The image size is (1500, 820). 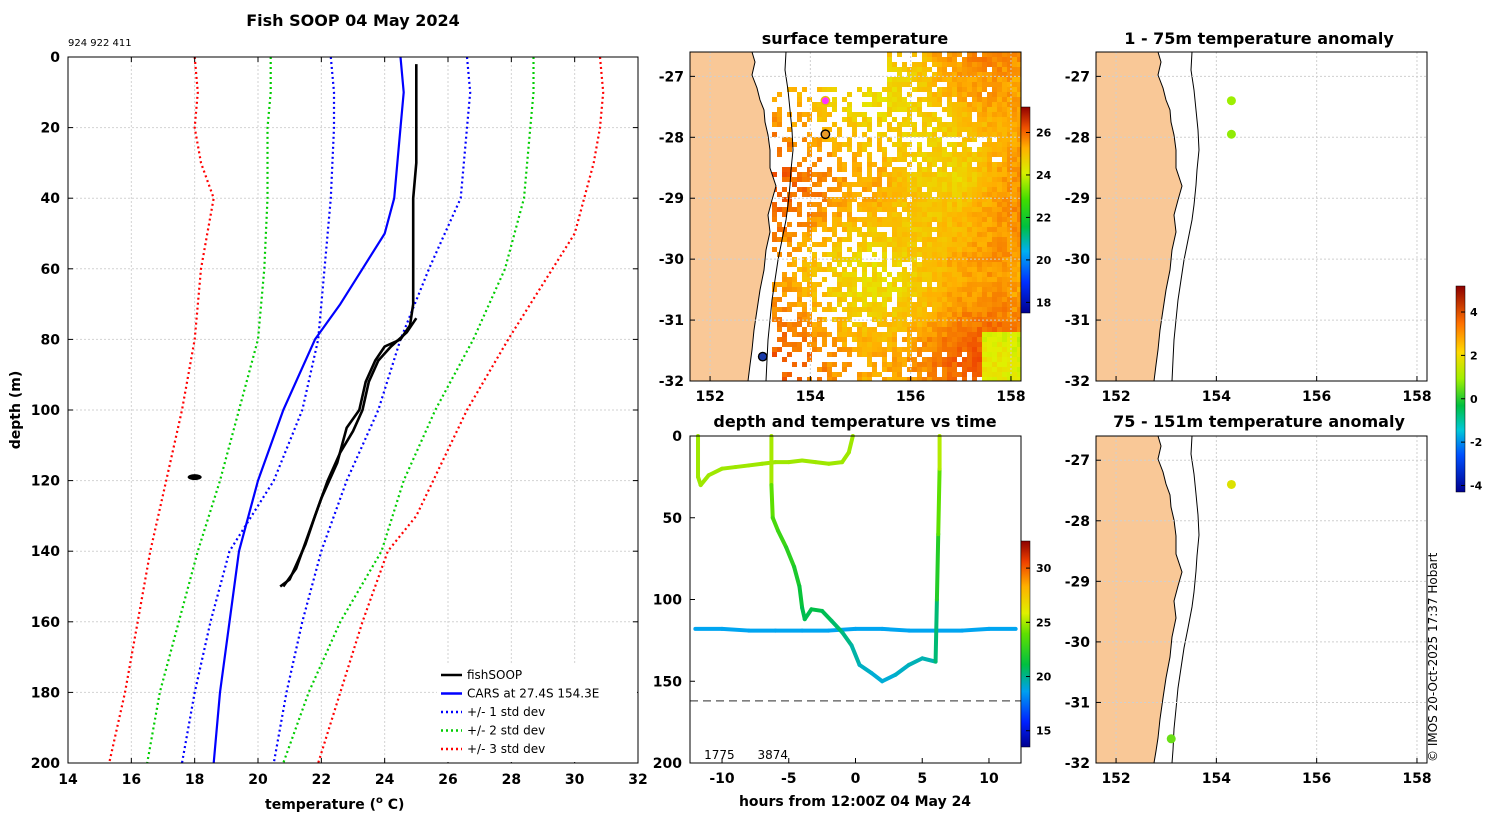 What do you see at coordinates (1231, 134) in the screenshot?
I see `anomaly-shallow-point` at bounding box center [1231, 134].